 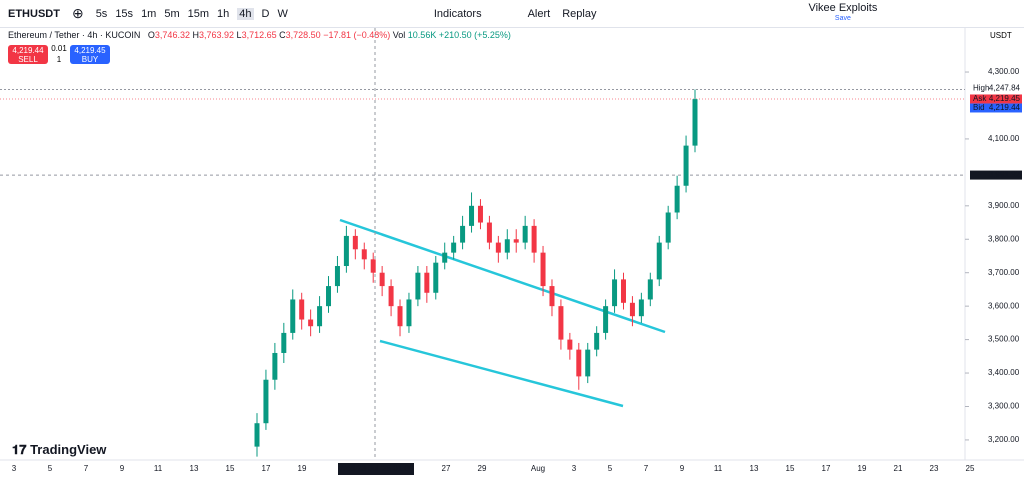 What do you see at coordinates (245, 13) in the screenshot?
I see `interval: 4h` at bounding box center [245, 13].